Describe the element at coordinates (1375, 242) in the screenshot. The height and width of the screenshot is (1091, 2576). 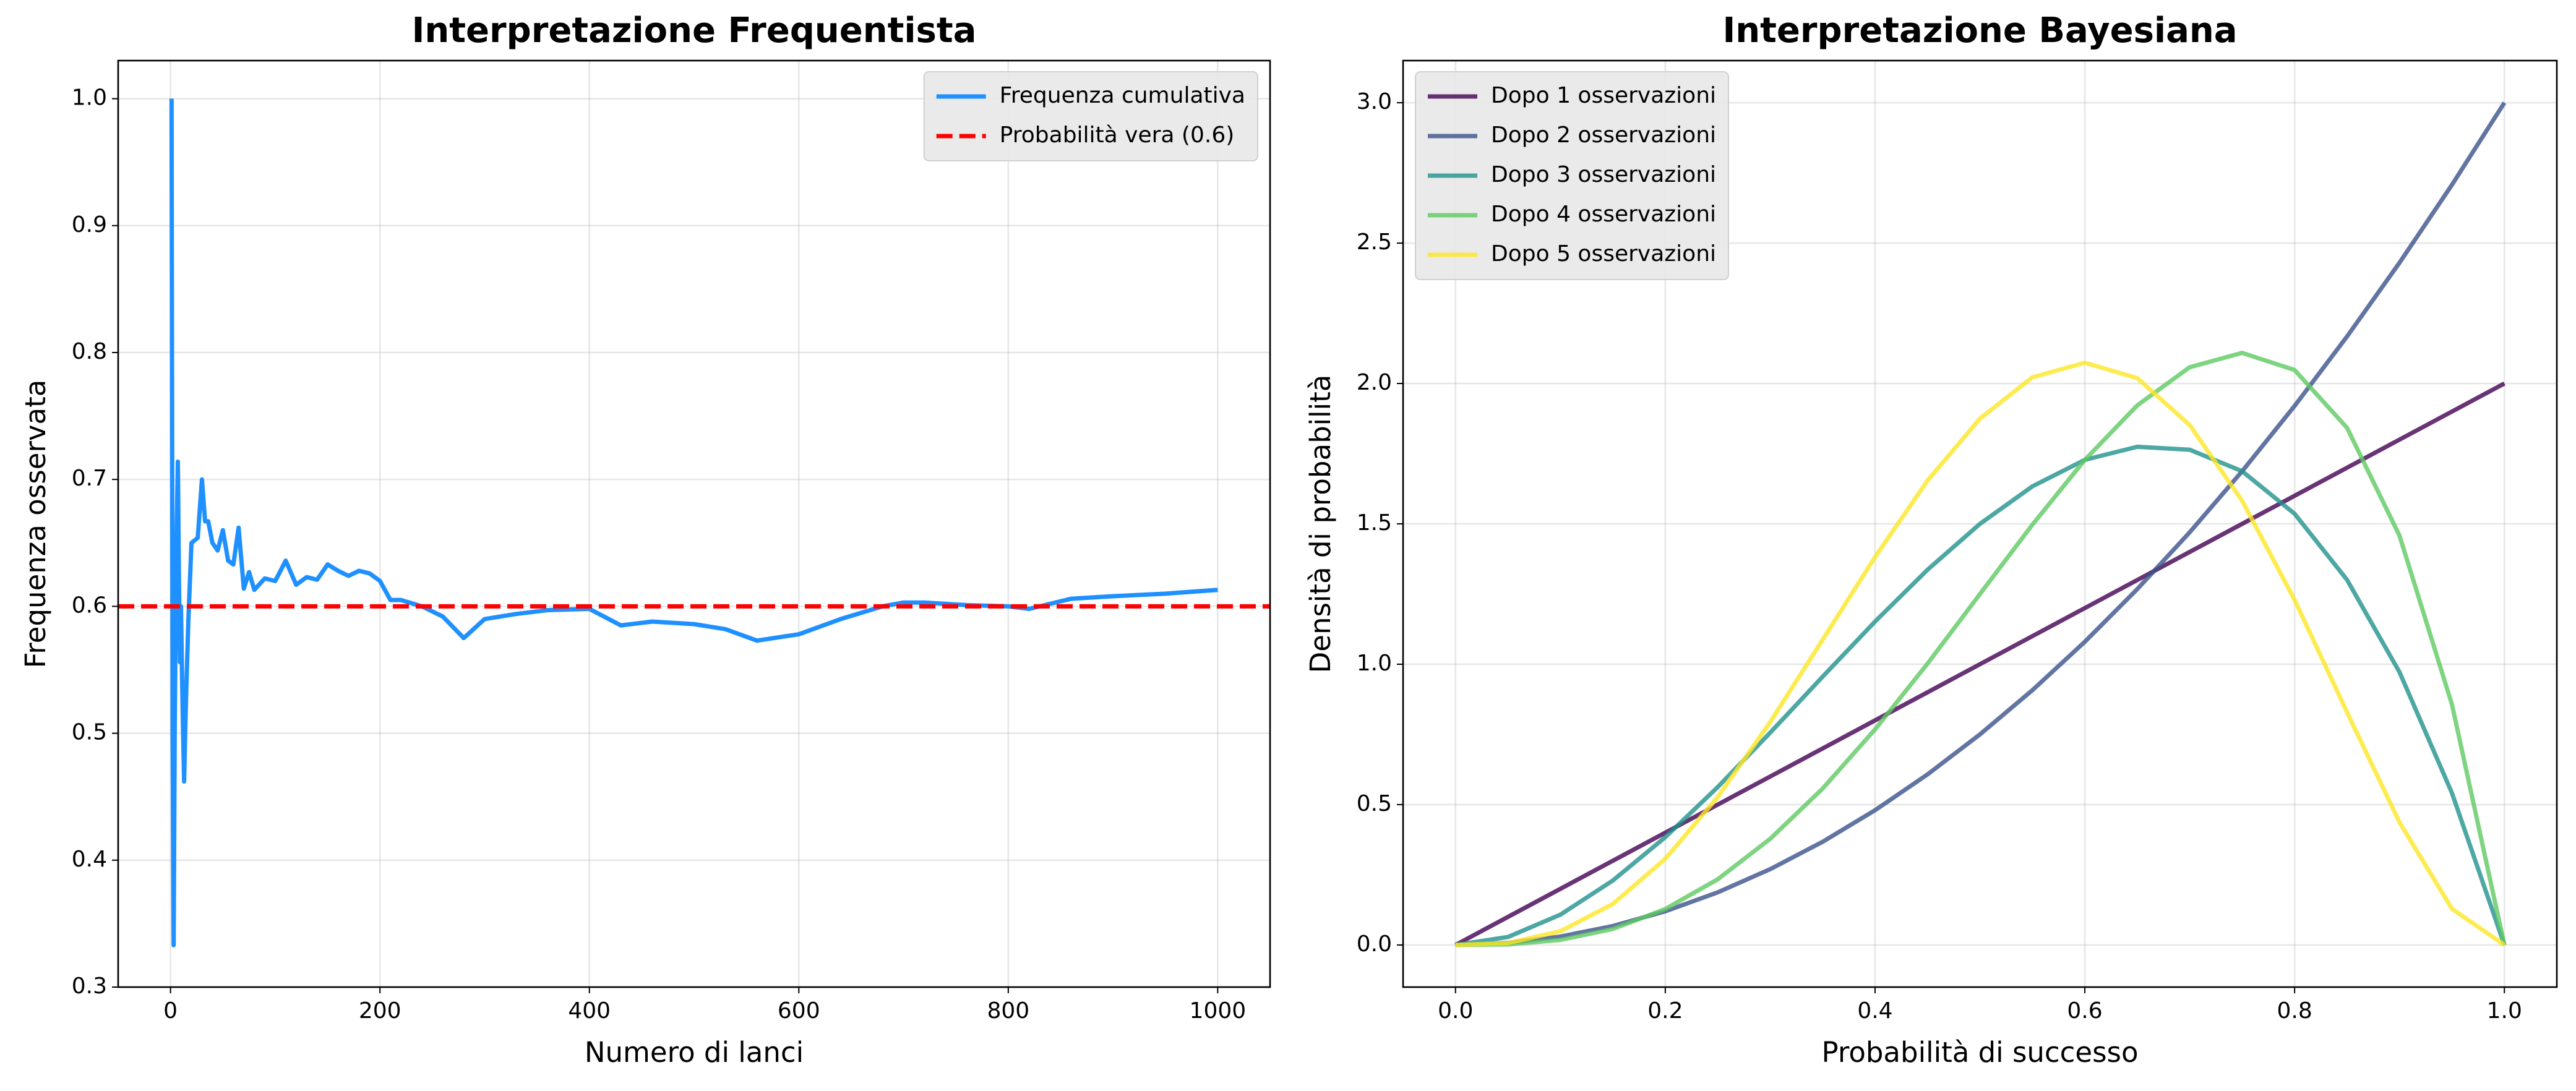
I see `y-tick-label: 2.5` at that location.